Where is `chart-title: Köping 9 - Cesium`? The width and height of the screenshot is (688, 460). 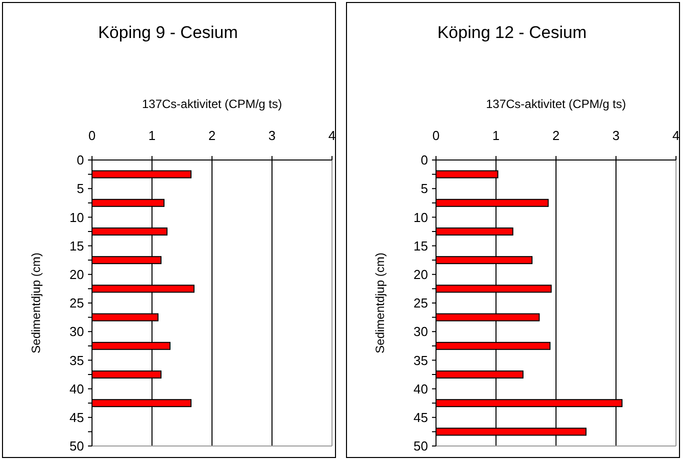 chart-title: Köping 9 - Cesium is located at coordinates (168, 32).